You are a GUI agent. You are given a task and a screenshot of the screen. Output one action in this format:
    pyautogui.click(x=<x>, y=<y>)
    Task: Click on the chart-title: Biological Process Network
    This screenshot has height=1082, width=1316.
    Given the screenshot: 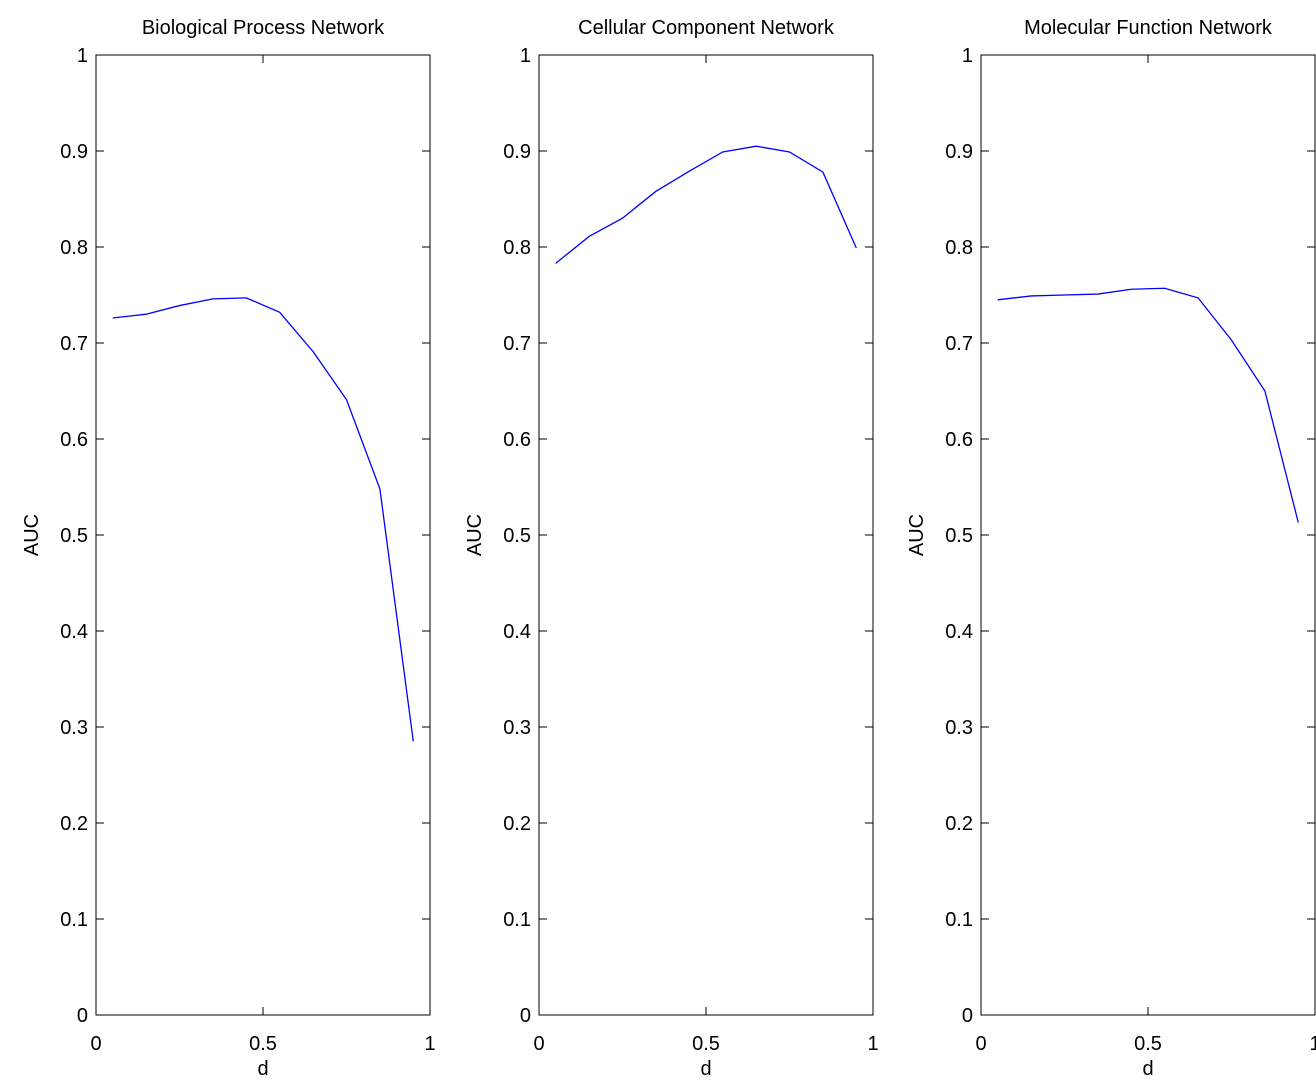 What is the action you would take?
    pyautogui.click(x=263, y=28)
    